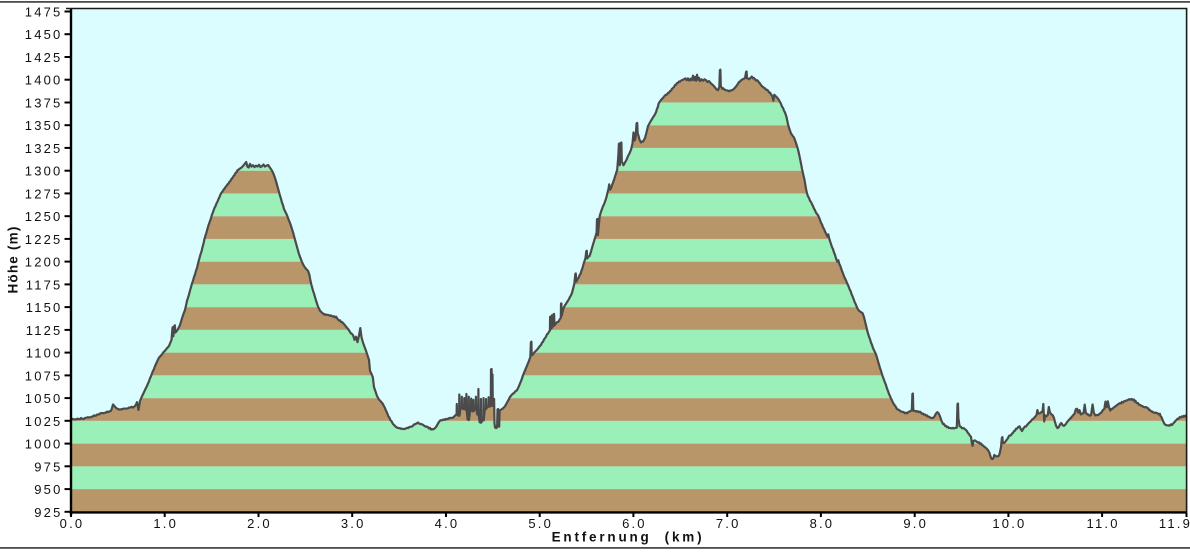  I want to click on svg-text: 11.9, so click(1174, 523).